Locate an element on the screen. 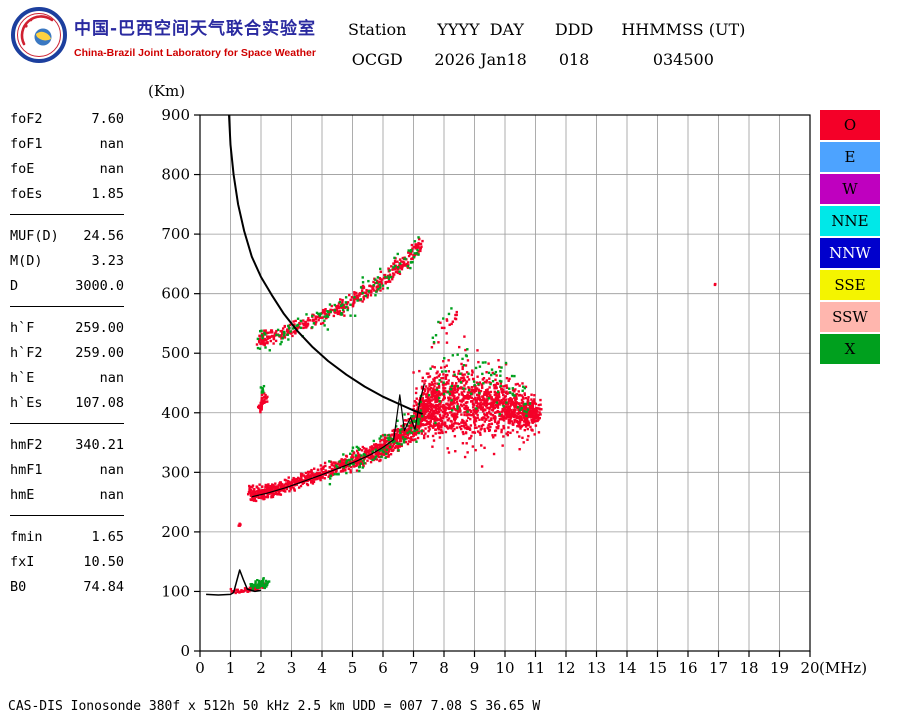  station-column-time: HHMMSS (UT) 034500 is located at coordinates (683, 44).